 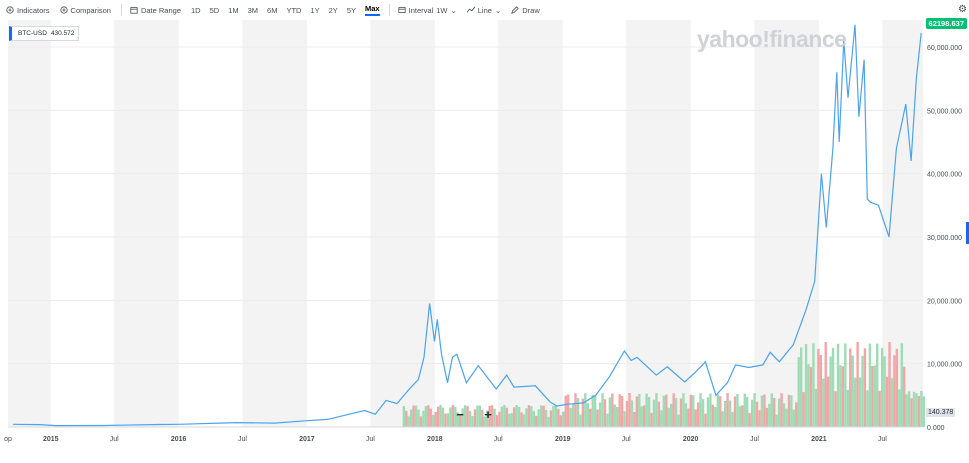 I want to click on x-tick-label: 2017, so click(x=307, y=439).